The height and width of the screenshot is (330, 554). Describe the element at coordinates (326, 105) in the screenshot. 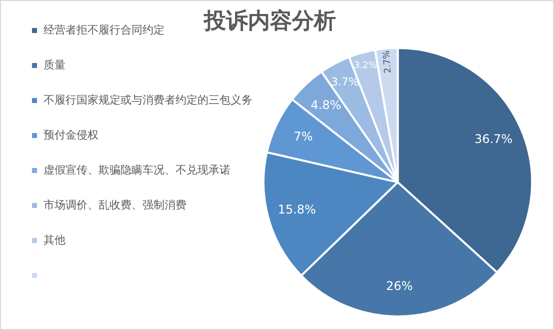

I see `data-label: 4.8%` at that location.